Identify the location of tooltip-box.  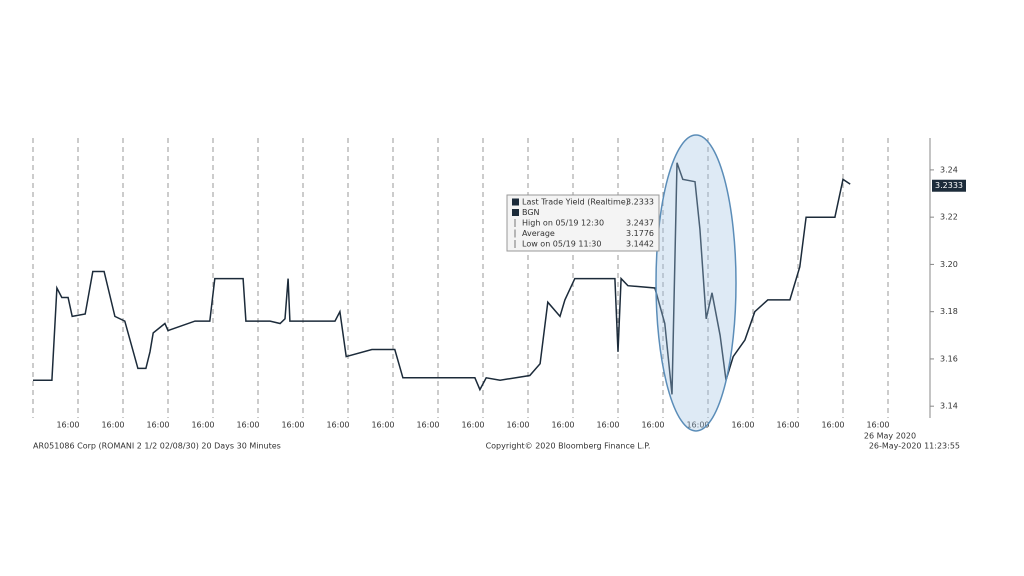
(583, 223).